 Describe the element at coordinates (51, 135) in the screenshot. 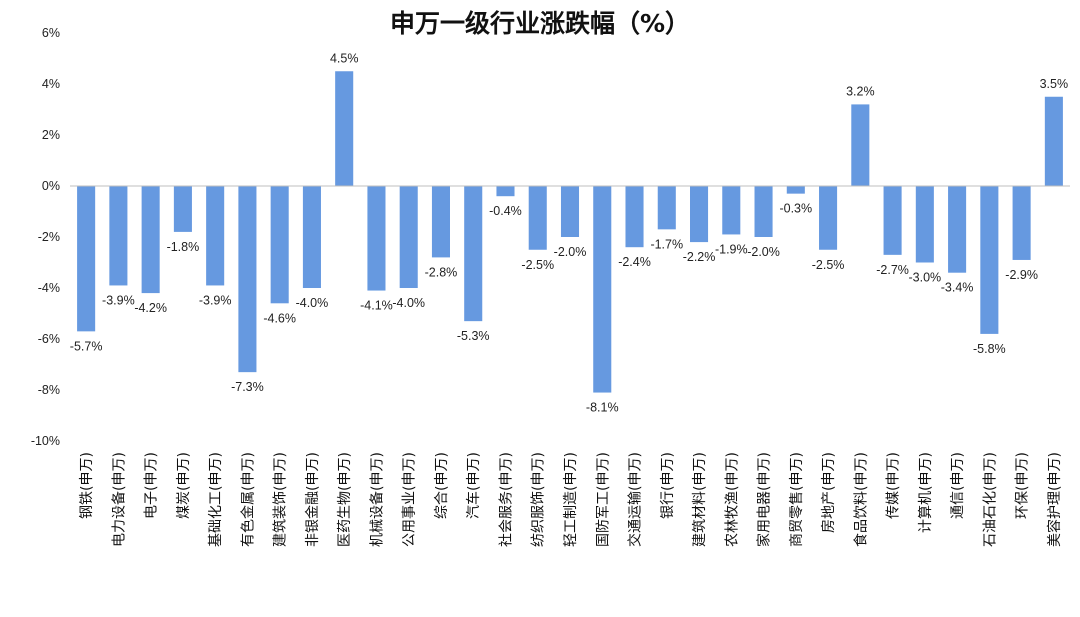

I see `y-tick-label: 2%` at that location.